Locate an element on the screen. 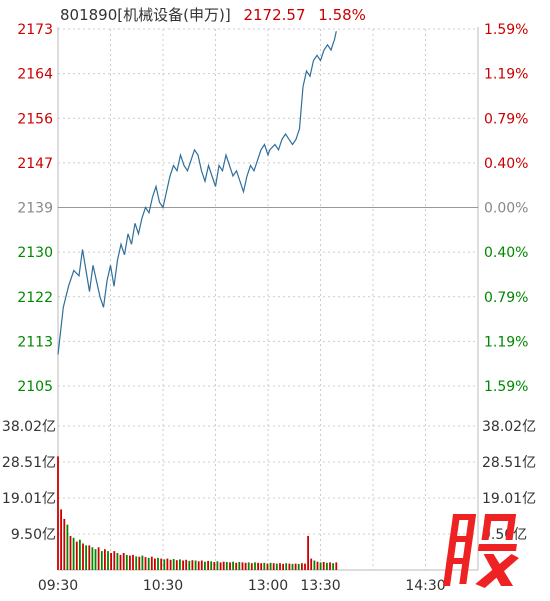 Image resolution: width=550 pixels, height=601 pixels. time-tick-label: 13:30 is located at coordinates (320, 586).